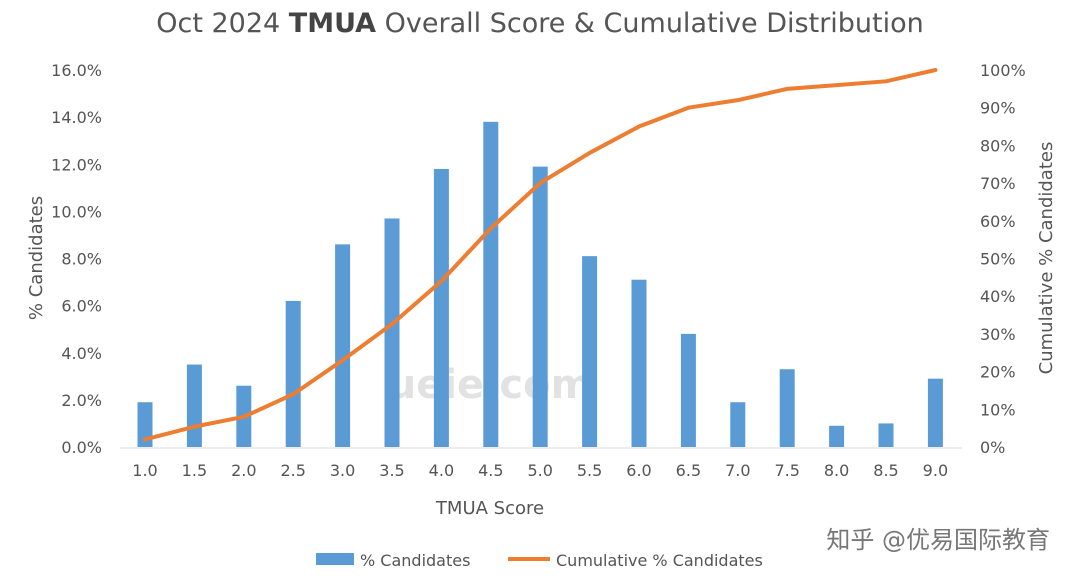 This screenshot has height=582, width=1080. I want to click on bar-3.0, so click(343, 345).